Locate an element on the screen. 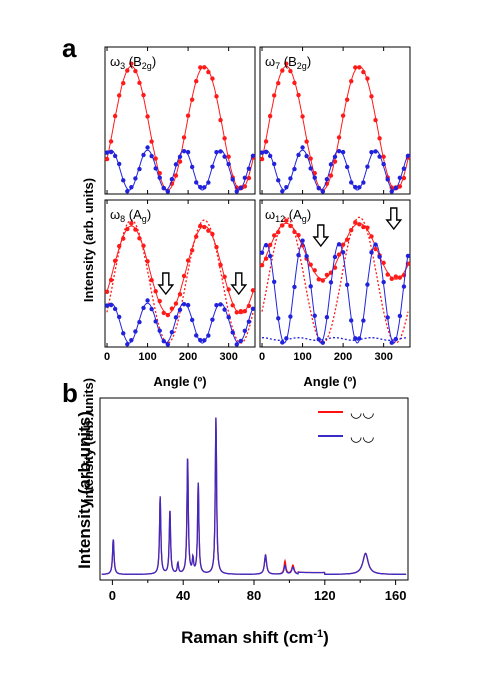 The image size is (485, 686). x-tick-label: 0 is located at coordinates (262, 357).